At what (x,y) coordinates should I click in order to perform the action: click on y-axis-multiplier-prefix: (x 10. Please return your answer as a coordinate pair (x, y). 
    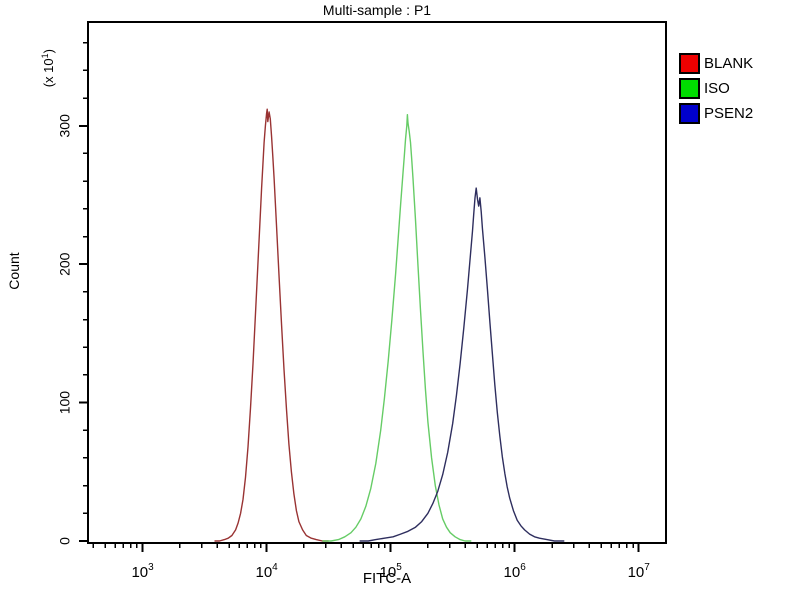
    Looking at the image, I should click on (49, 73).